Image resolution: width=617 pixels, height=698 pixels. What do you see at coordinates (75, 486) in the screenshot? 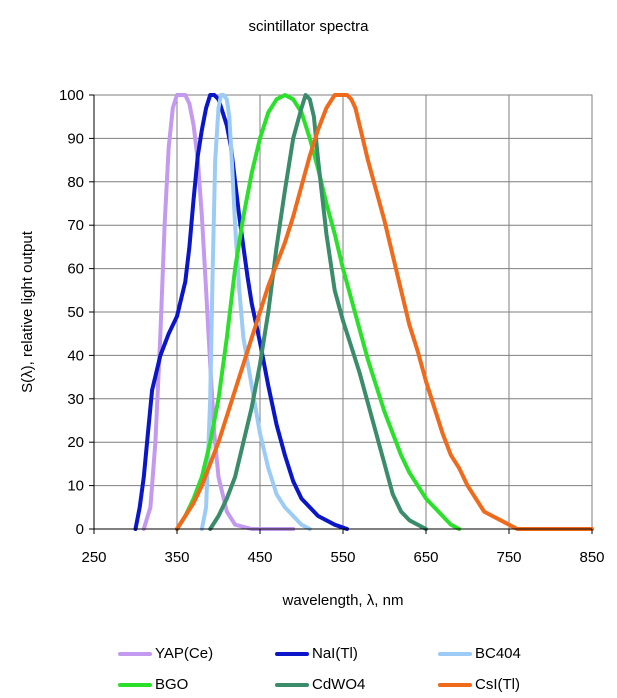
I see `y-tick-label: 10` at bounding box center [75, 486].